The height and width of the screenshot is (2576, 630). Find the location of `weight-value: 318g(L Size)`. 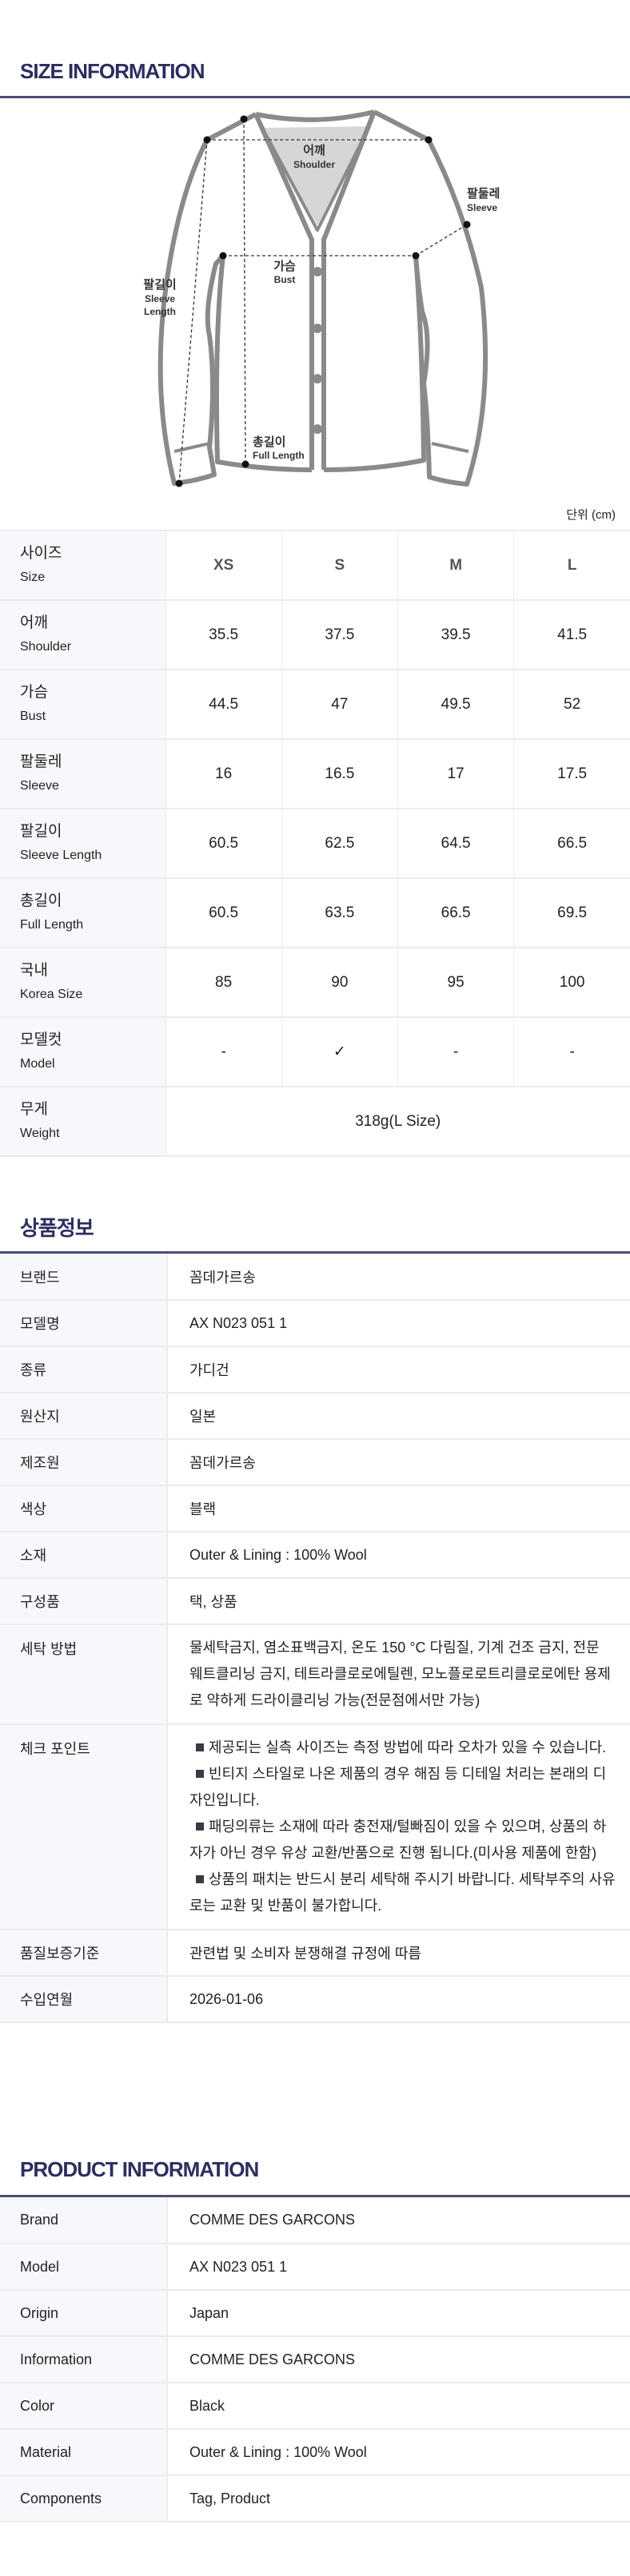

weight-value: 318g(L Size) is located at coordinates (397, 1122).